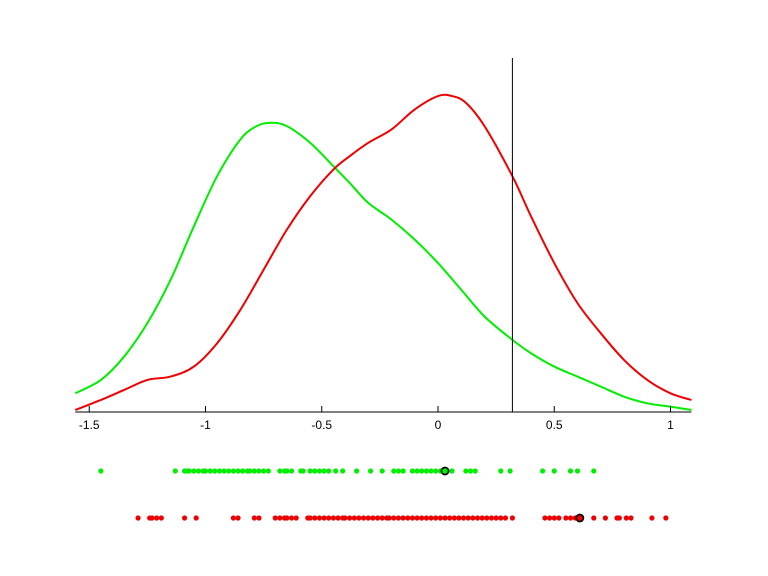 This screenshot has width=768, height=576. I want to click on x-axis: -1.5 -1 -0.5 0 0.5 1, so click(383, 419).